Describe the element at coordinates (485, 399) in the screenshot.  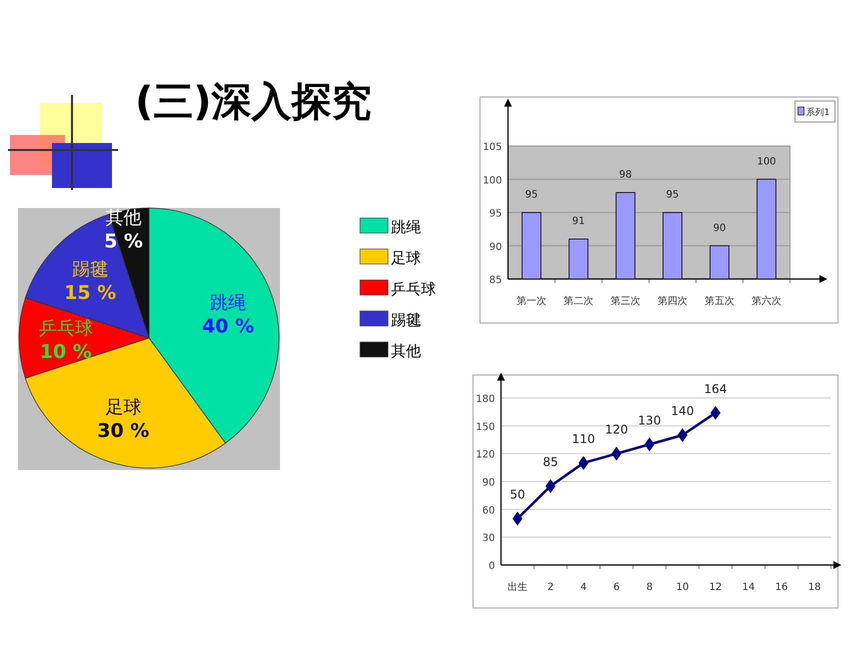
I see `y-tick-label: 180` at that location.